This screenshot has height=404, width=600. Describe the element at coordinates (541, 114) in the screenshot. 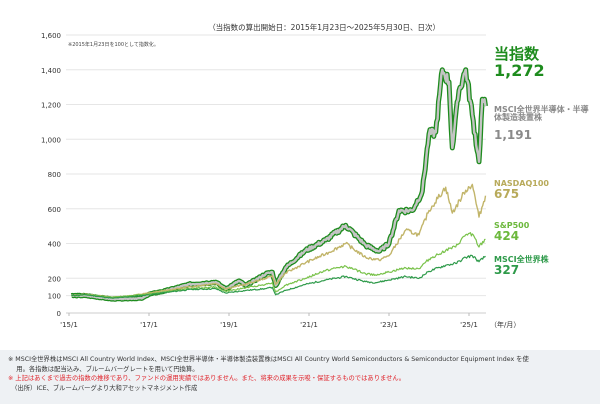

I see `series-name: MSCI全世界半導体・半導体製造装置株` at that location.